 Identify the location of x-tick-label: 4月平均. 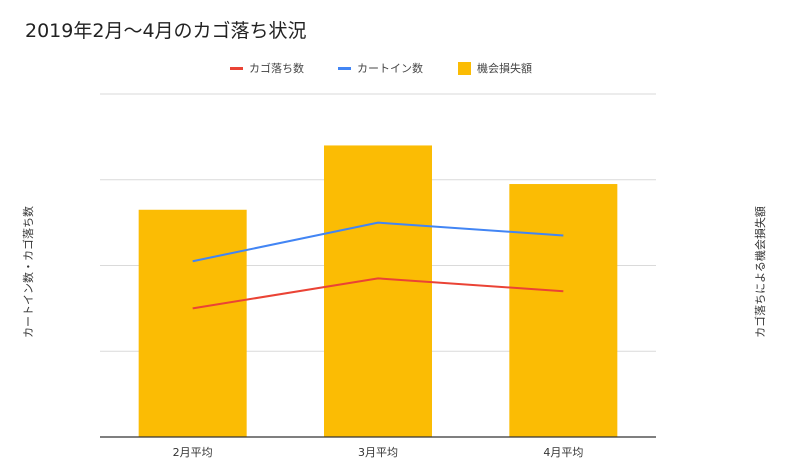
(563, 452).